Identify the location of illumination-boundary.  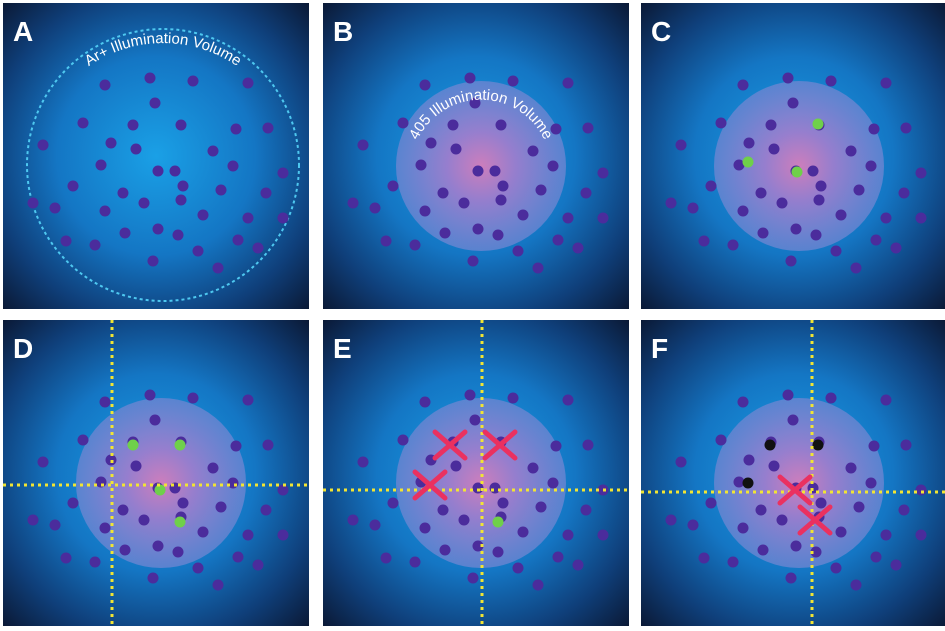
(163, 165).